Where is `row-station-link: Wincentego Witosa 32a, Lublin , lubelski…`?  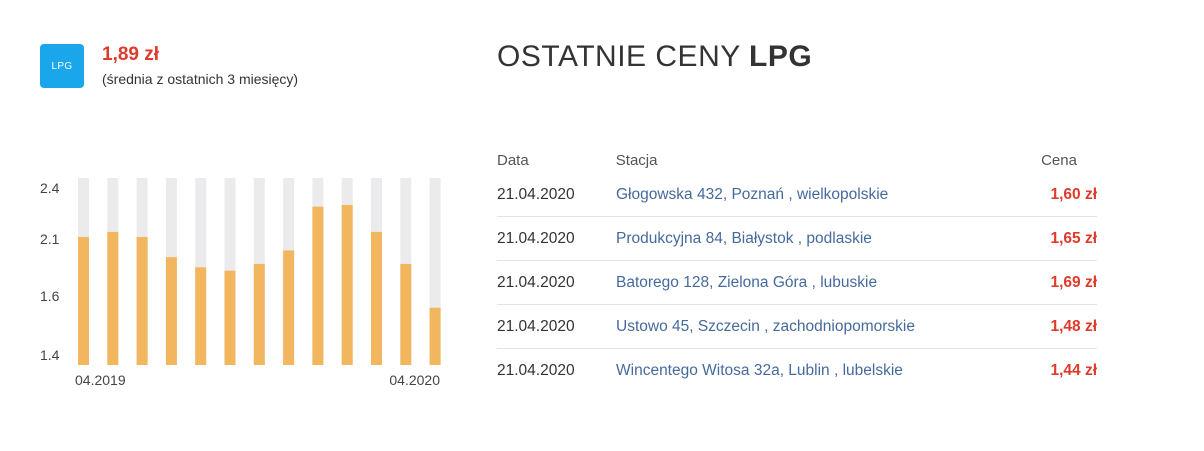 row-station-link: Wincentego Witosa 32a, Lublin , lubelski… is located at coordinates (759, 370).